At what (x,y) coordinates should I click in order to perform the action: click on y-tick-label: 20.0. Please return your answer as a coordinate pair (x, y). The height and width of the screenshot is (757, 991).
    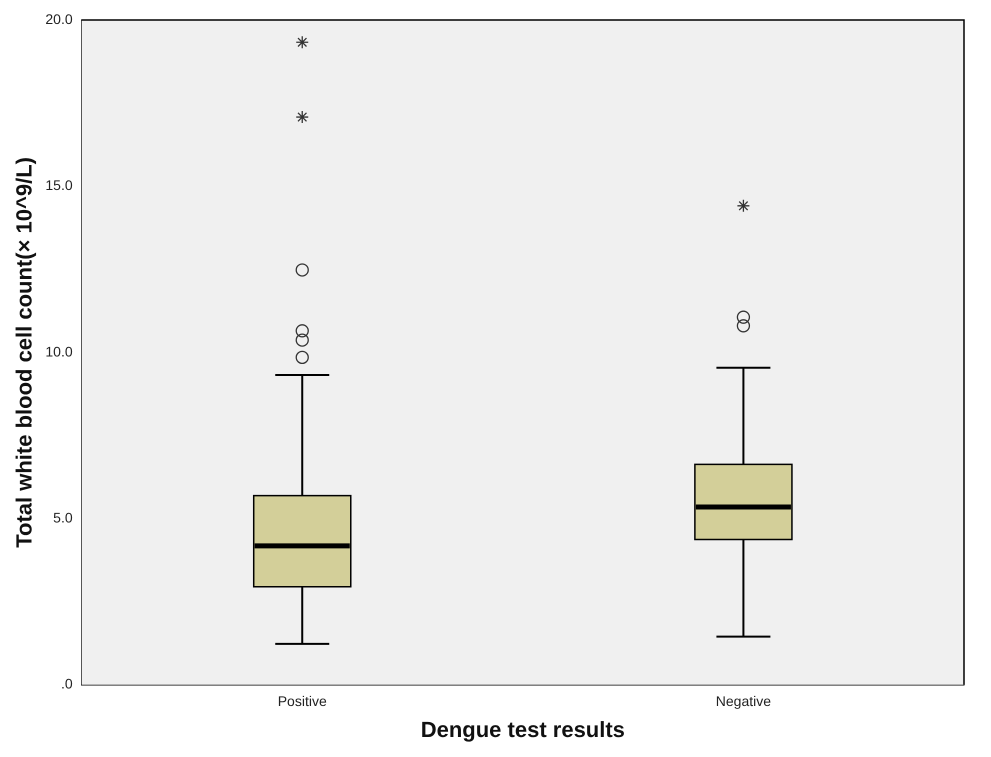
    Looking at the image, I should click on (59, 18).